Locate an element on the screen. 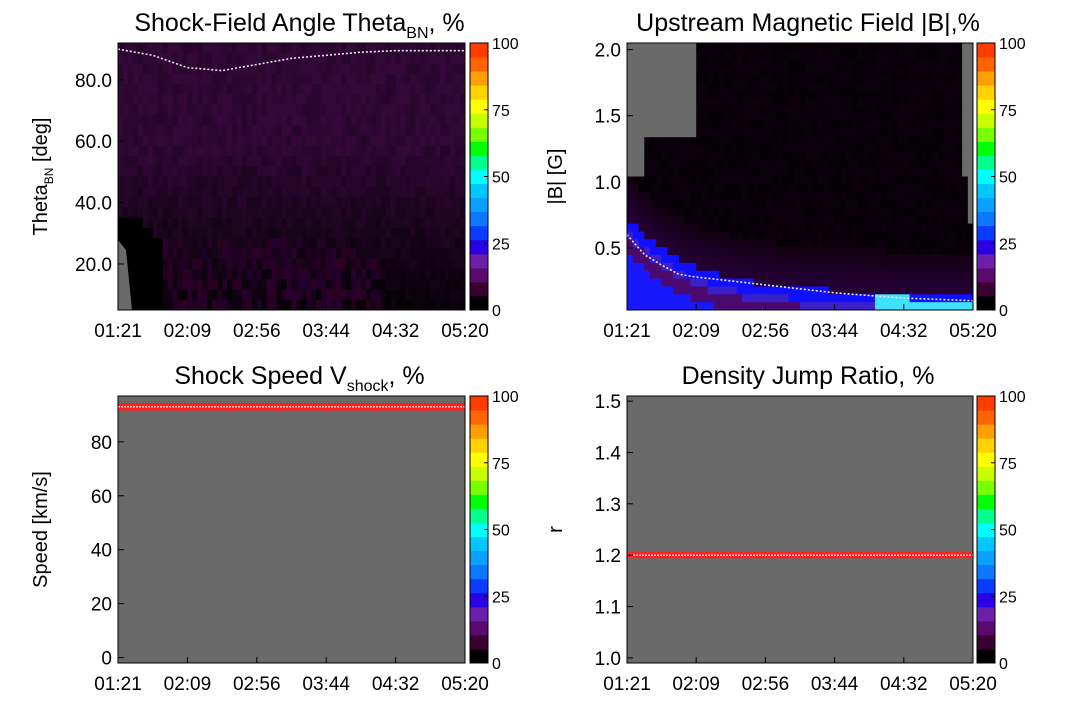 The height and width of the screenshot is (720, 1080). x-tick-label: 01:21 is located at coordinates (627, 331).